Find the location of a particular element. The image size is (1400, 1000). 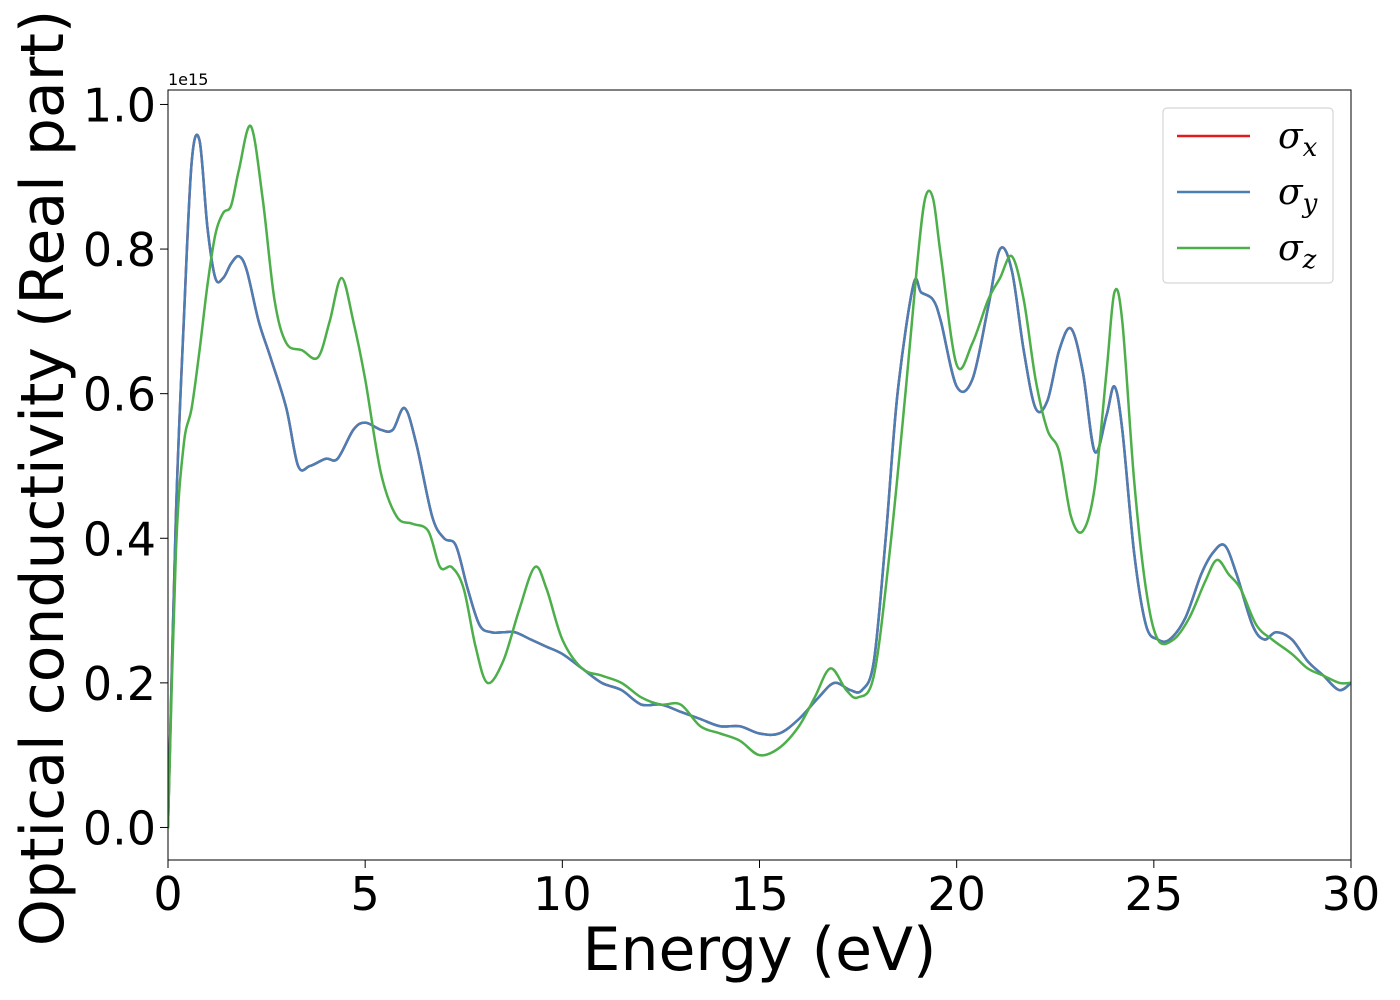

x-tick-label: 25 is located at coordinates (1154, 894).